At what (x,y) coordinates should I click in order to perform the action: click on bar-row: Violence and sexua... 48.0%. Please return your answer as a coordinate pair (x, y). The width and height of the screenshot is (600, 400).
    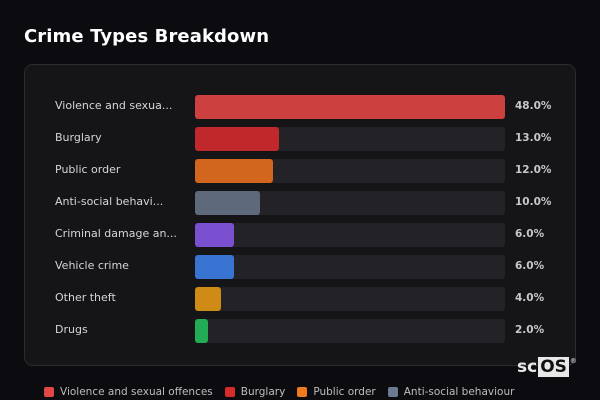
    Looking at the image, I should click on (300, 107).